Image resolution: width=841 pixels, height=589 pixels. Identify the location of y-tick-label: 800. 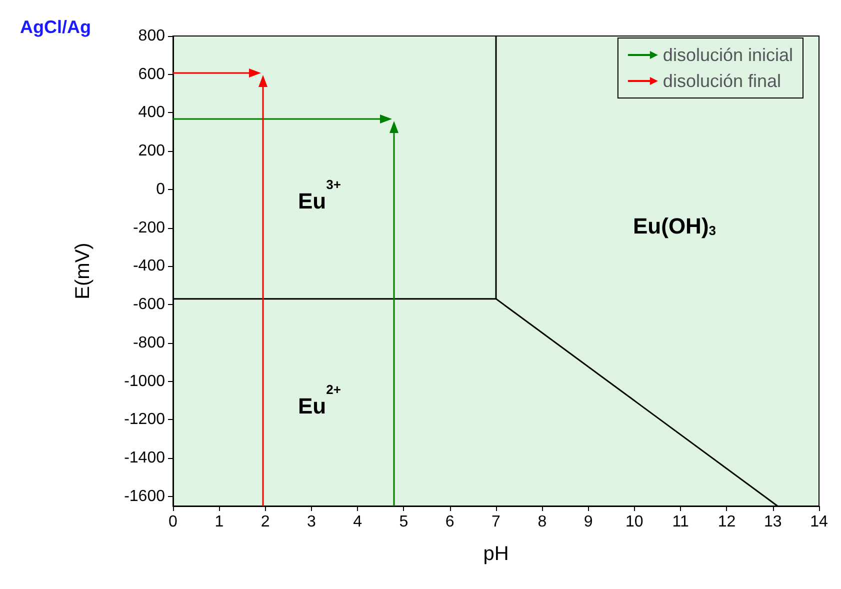
(152, 36).